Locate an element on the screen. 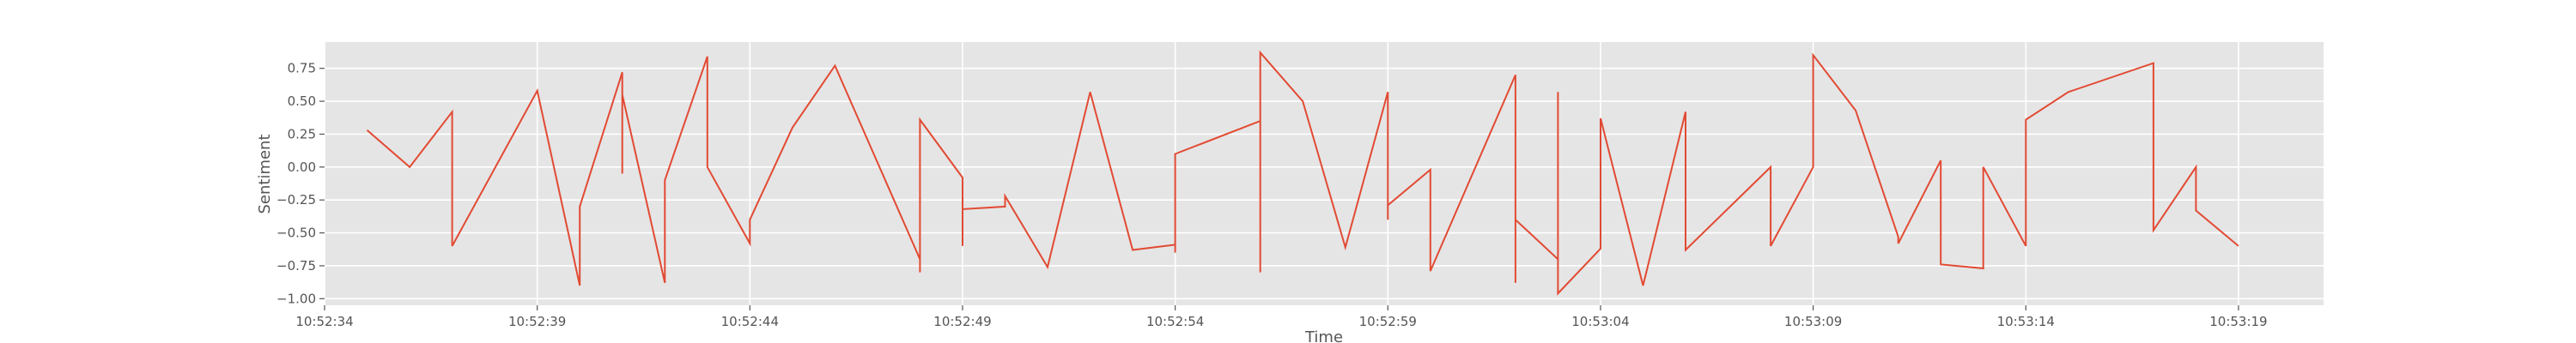  y-tick-label: 0.00 is located at coordinates (302, 167).